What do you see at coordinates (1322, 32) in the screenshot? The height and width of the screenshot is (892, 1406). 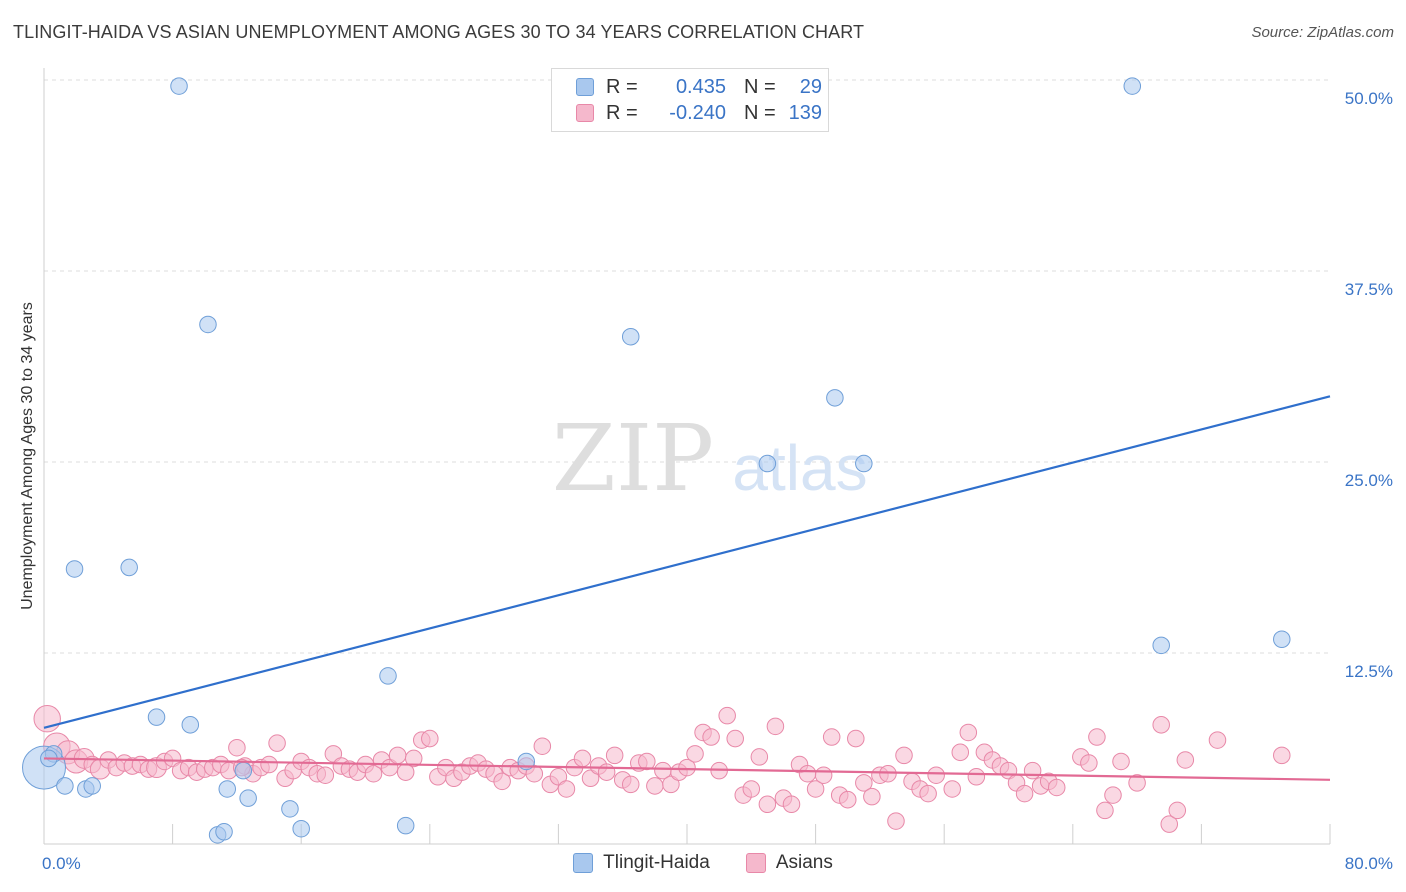 I see `source-label: Source: ZipAtlas.com` at bounding box center [1322, 32].